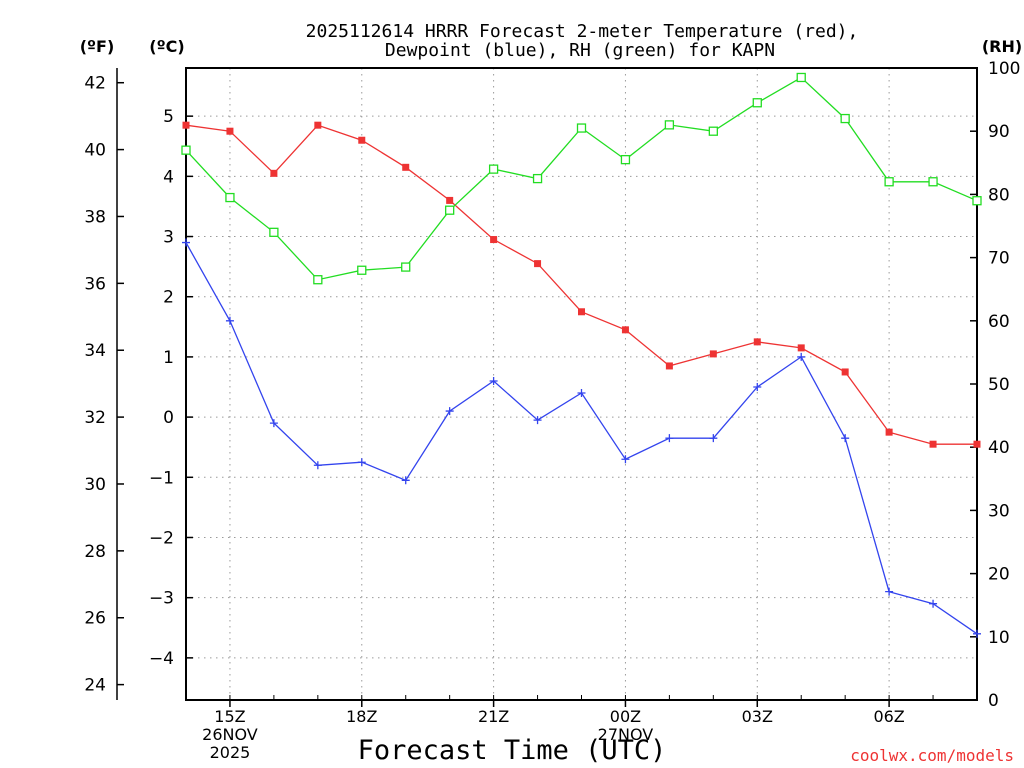  What do you see at coordinates (1002, 46) in the screenshot?
I see `rh-axis-label: (RH)` at bounding box center [1002, 46].